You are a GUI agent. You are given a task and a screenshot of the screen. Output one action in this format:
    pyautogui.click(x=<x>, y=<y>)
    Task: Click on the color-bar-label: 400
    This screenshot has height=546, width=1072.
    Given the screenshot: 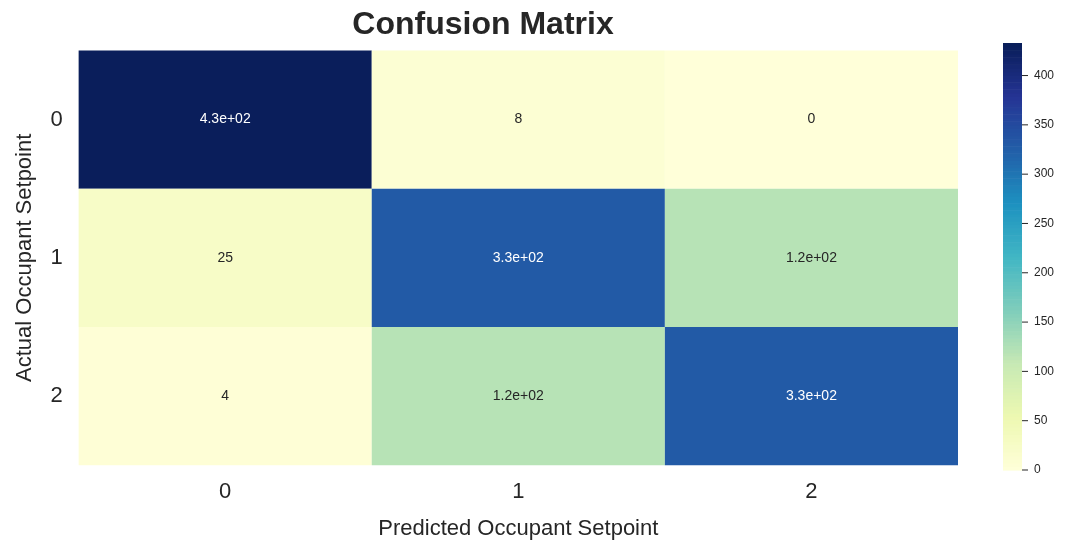 What is the action you would take?
    pyautogui.click(x=1044, y=74)
    